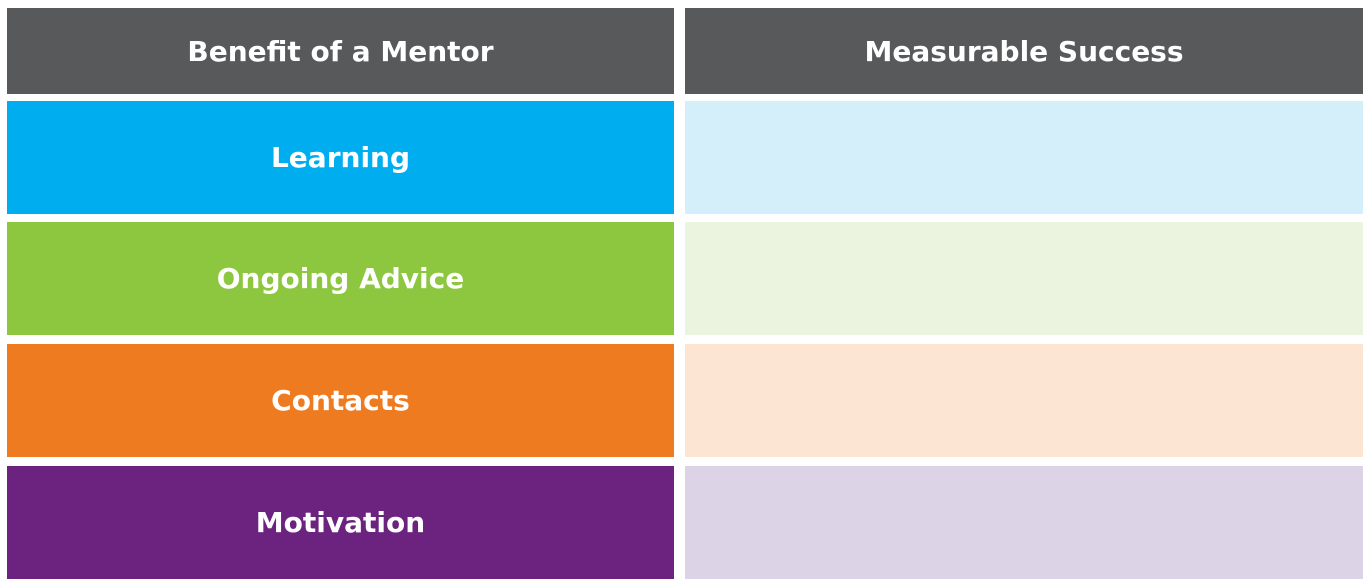  Describe the element at coordinates (340, 400) in the screenshot. I see `benefit-cell: Contacts` at that location.